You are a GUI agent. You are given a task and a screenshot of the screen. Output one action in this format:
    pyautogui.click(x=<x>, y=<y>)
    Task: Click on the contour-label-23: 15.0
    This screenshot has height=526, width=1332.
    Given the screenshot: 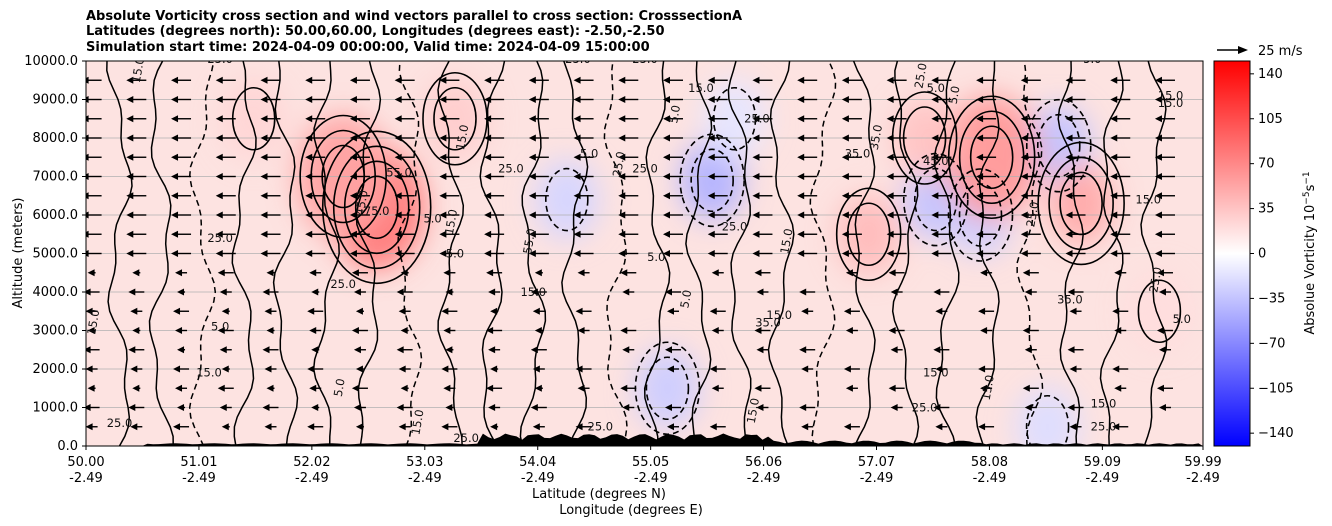 What is the action you would take?
    pyautogui.click(x=779, y=315)
    